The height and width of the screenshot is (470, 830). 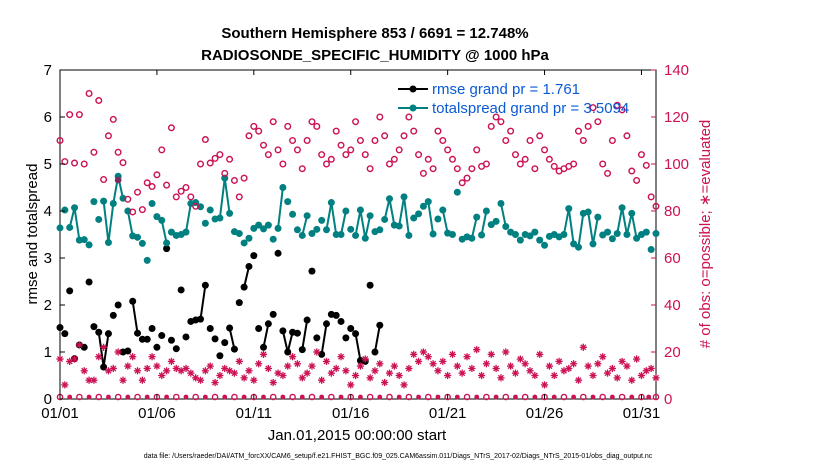 What do you see at coordinates (48, 305) in the screenshot?
I see `y-tick-label-left: 2` at bounding box center [48, 305].